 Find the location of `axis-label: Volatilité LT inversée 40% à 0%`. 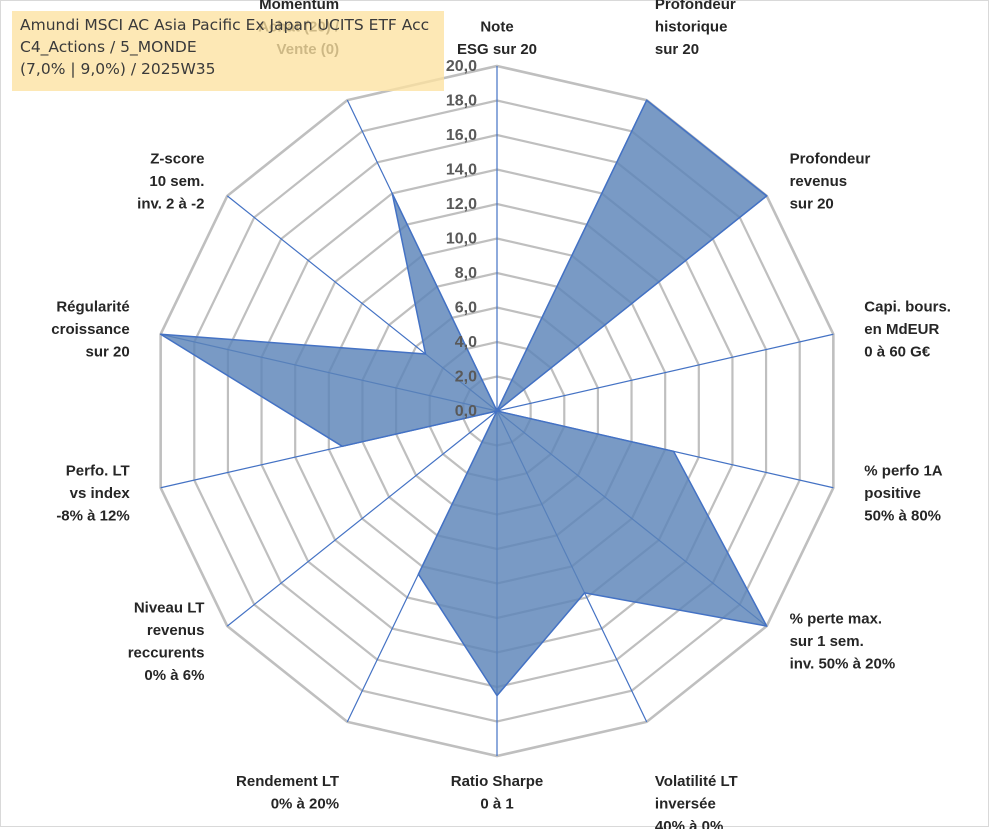

axis-label: Volatilité LT inversée 40% à 0% is located at coordinates (696, 801).